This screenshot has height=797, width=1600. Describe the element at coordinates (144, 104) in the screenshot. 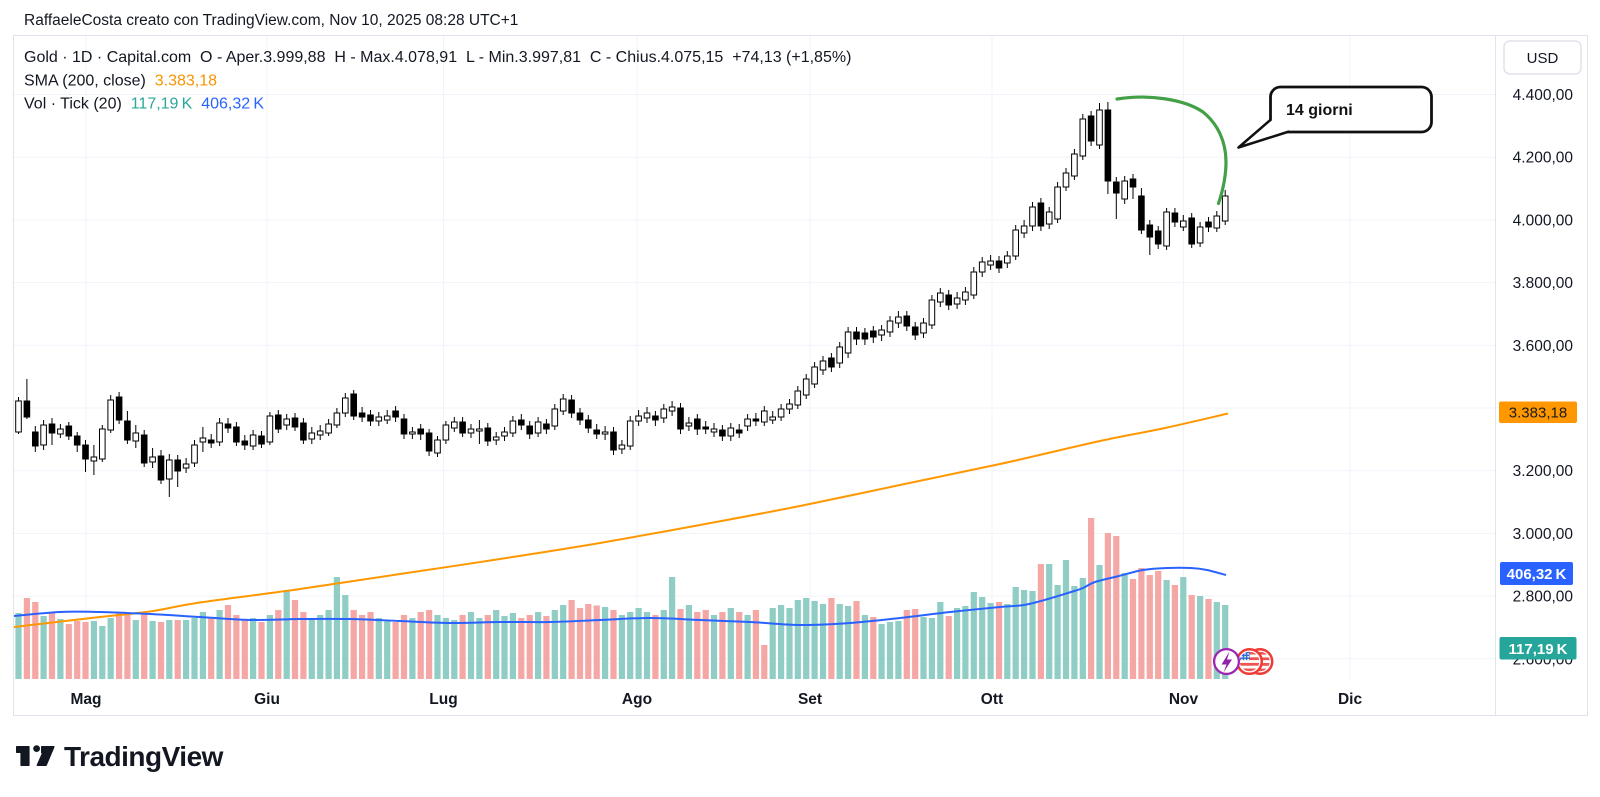

I see `svg-text:Vol · Tick (20) 117,19 K 406: Vol · Tick (20) 117,19 K 406,32 K` at that location.